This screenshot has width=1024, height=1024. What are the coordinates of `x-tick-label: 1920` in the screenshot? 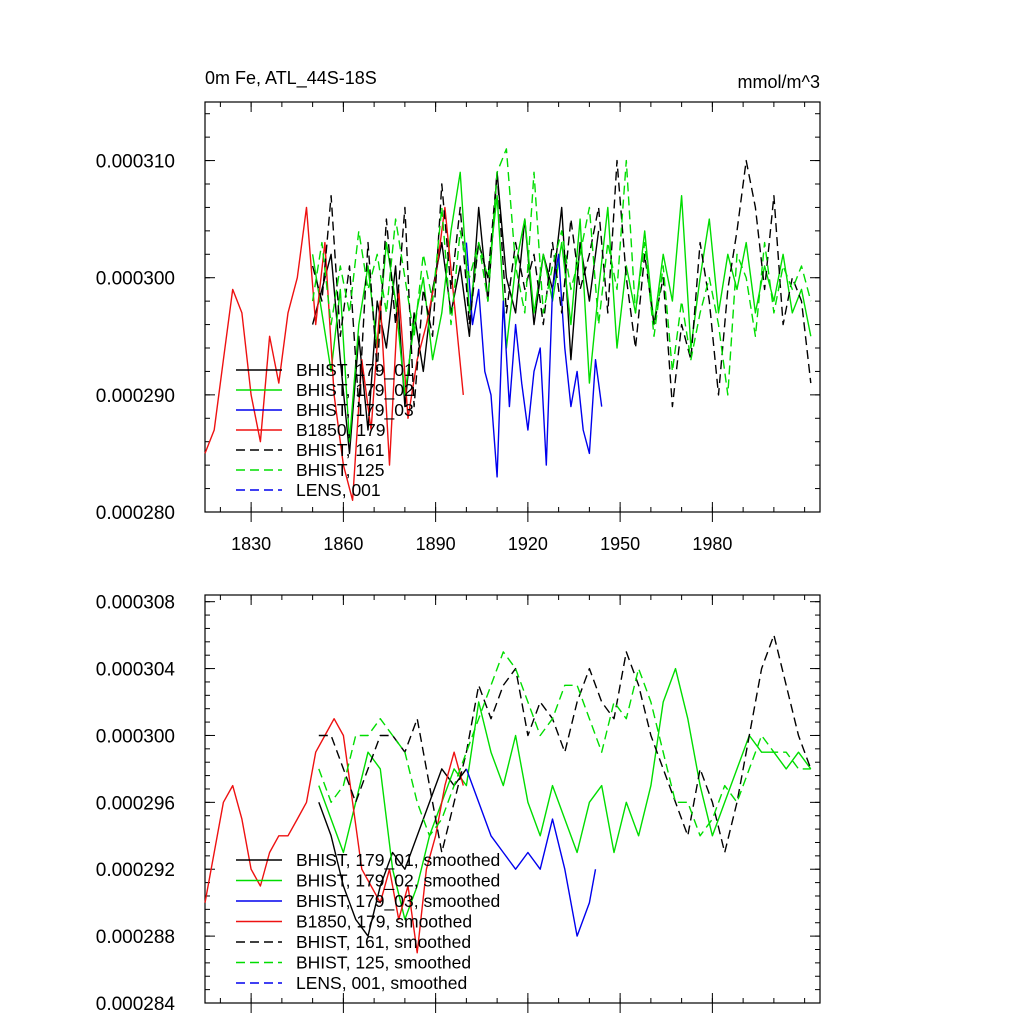 It's located at (528, 544).